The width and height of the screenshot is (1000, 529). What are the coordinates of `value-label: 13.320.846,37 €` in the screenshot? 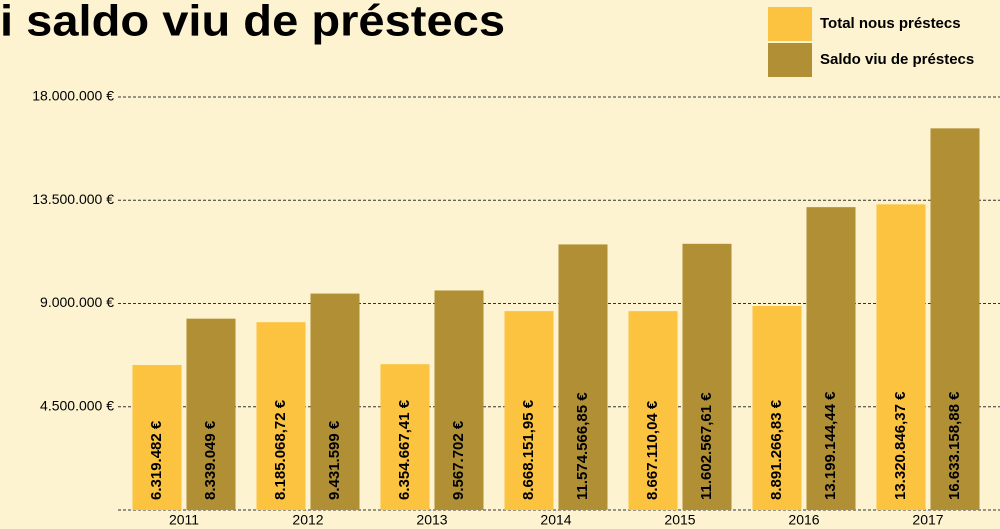 It's located at (900, 445).